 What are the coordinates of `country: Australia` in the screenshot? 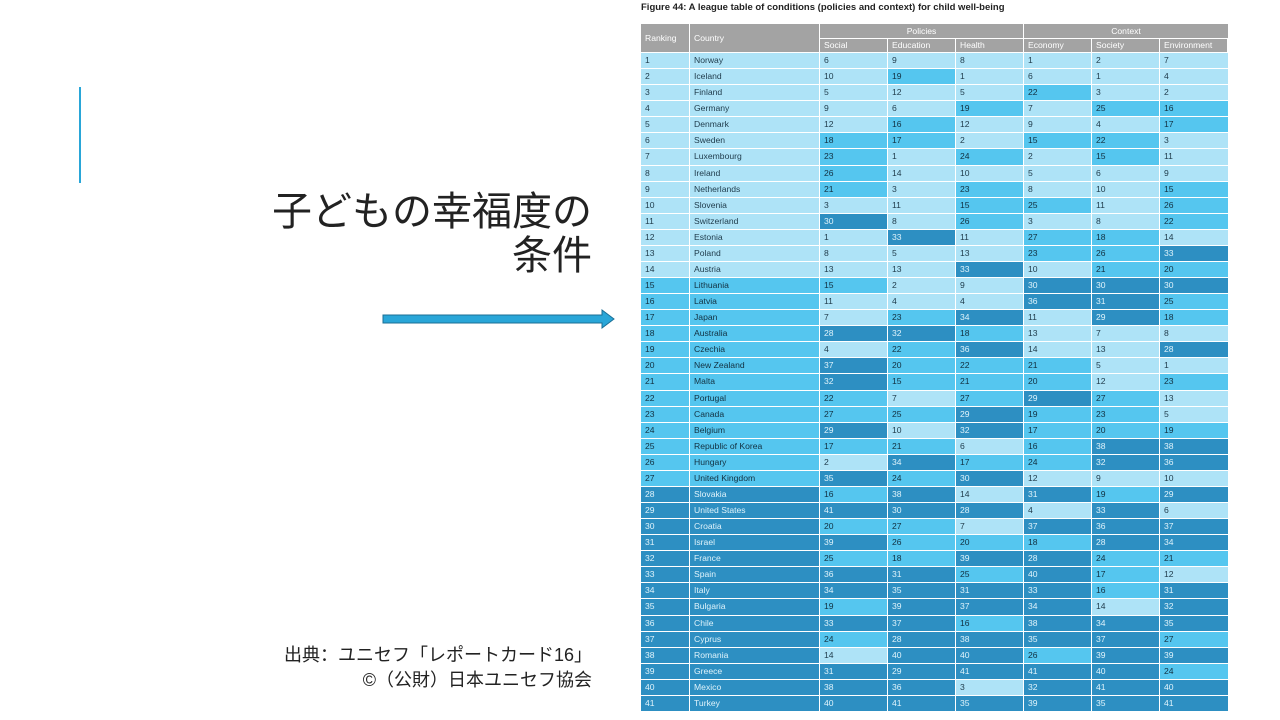 It's located at (754, 334).